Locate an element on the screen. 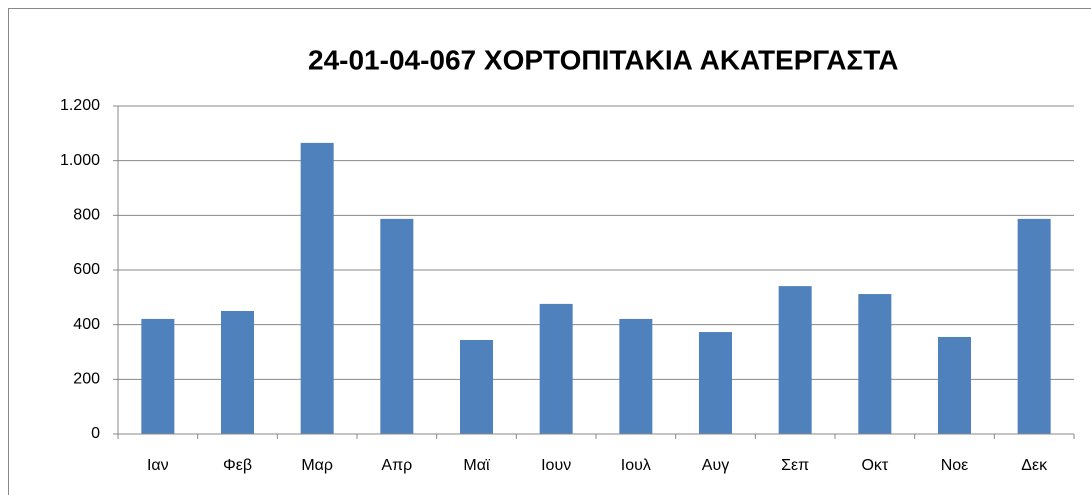  y-tick-label: 600 is located at coordinates (86, 269).